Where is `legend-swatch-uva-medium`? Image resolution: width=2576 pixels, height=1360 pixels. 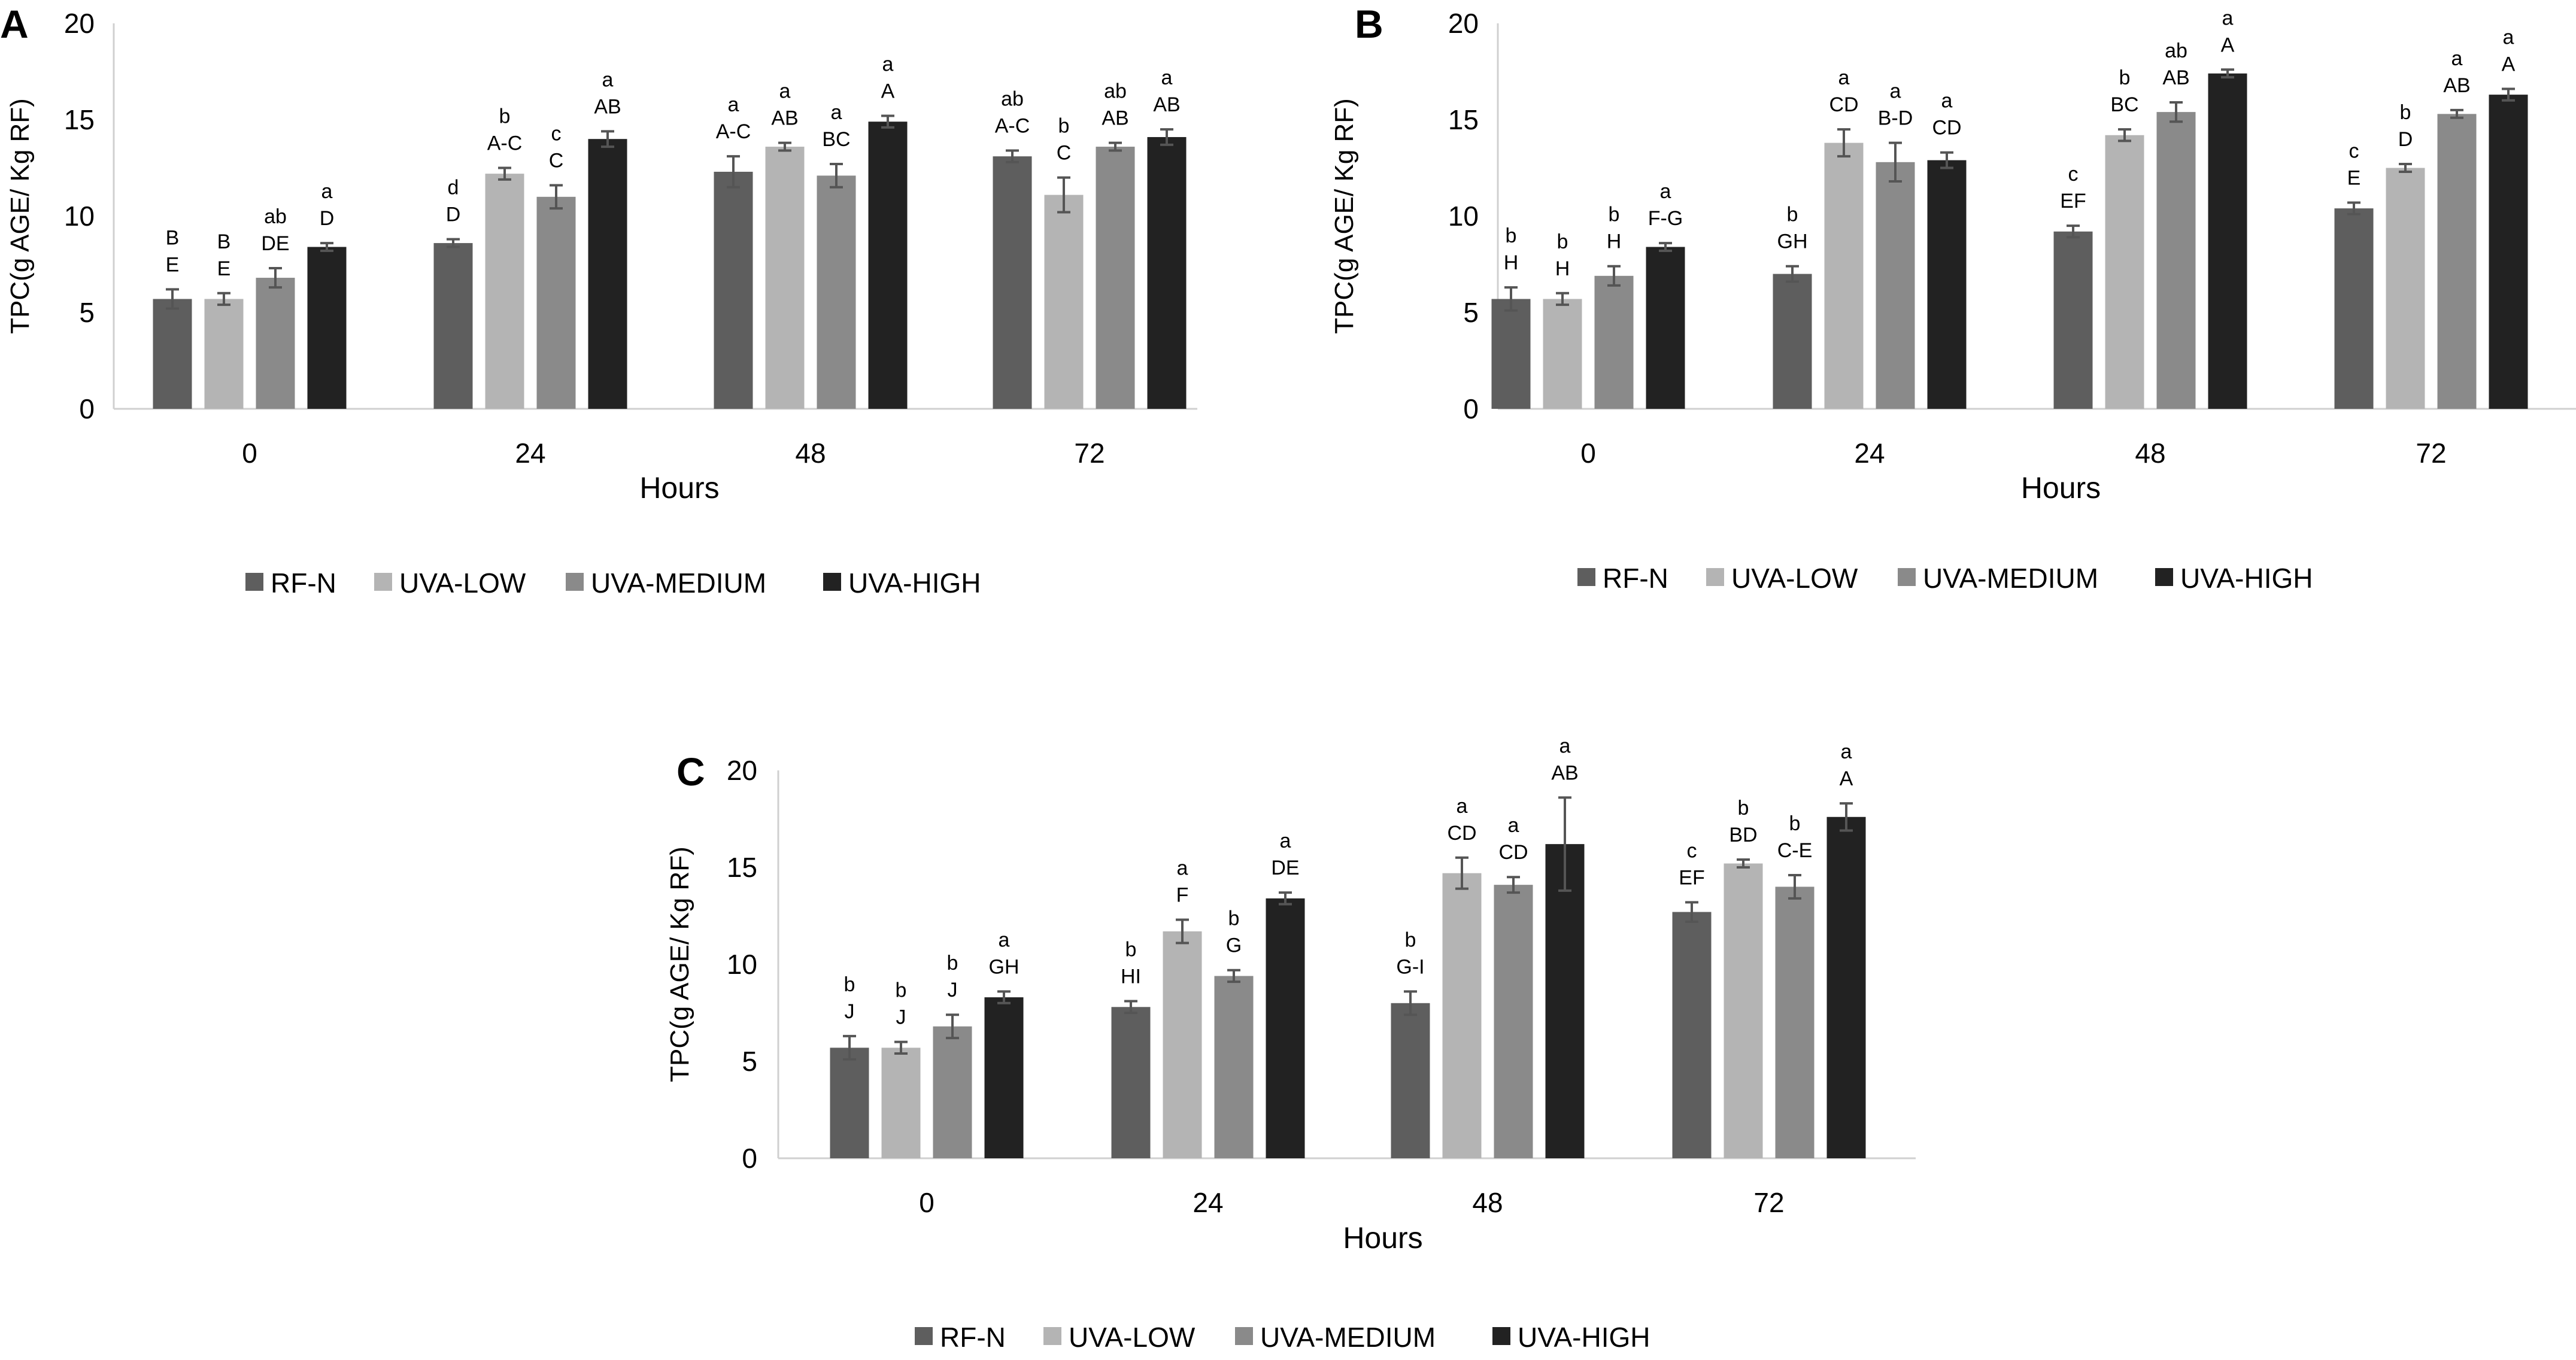
legend-swatch-uva-medium is located at coordinates (575, 582).